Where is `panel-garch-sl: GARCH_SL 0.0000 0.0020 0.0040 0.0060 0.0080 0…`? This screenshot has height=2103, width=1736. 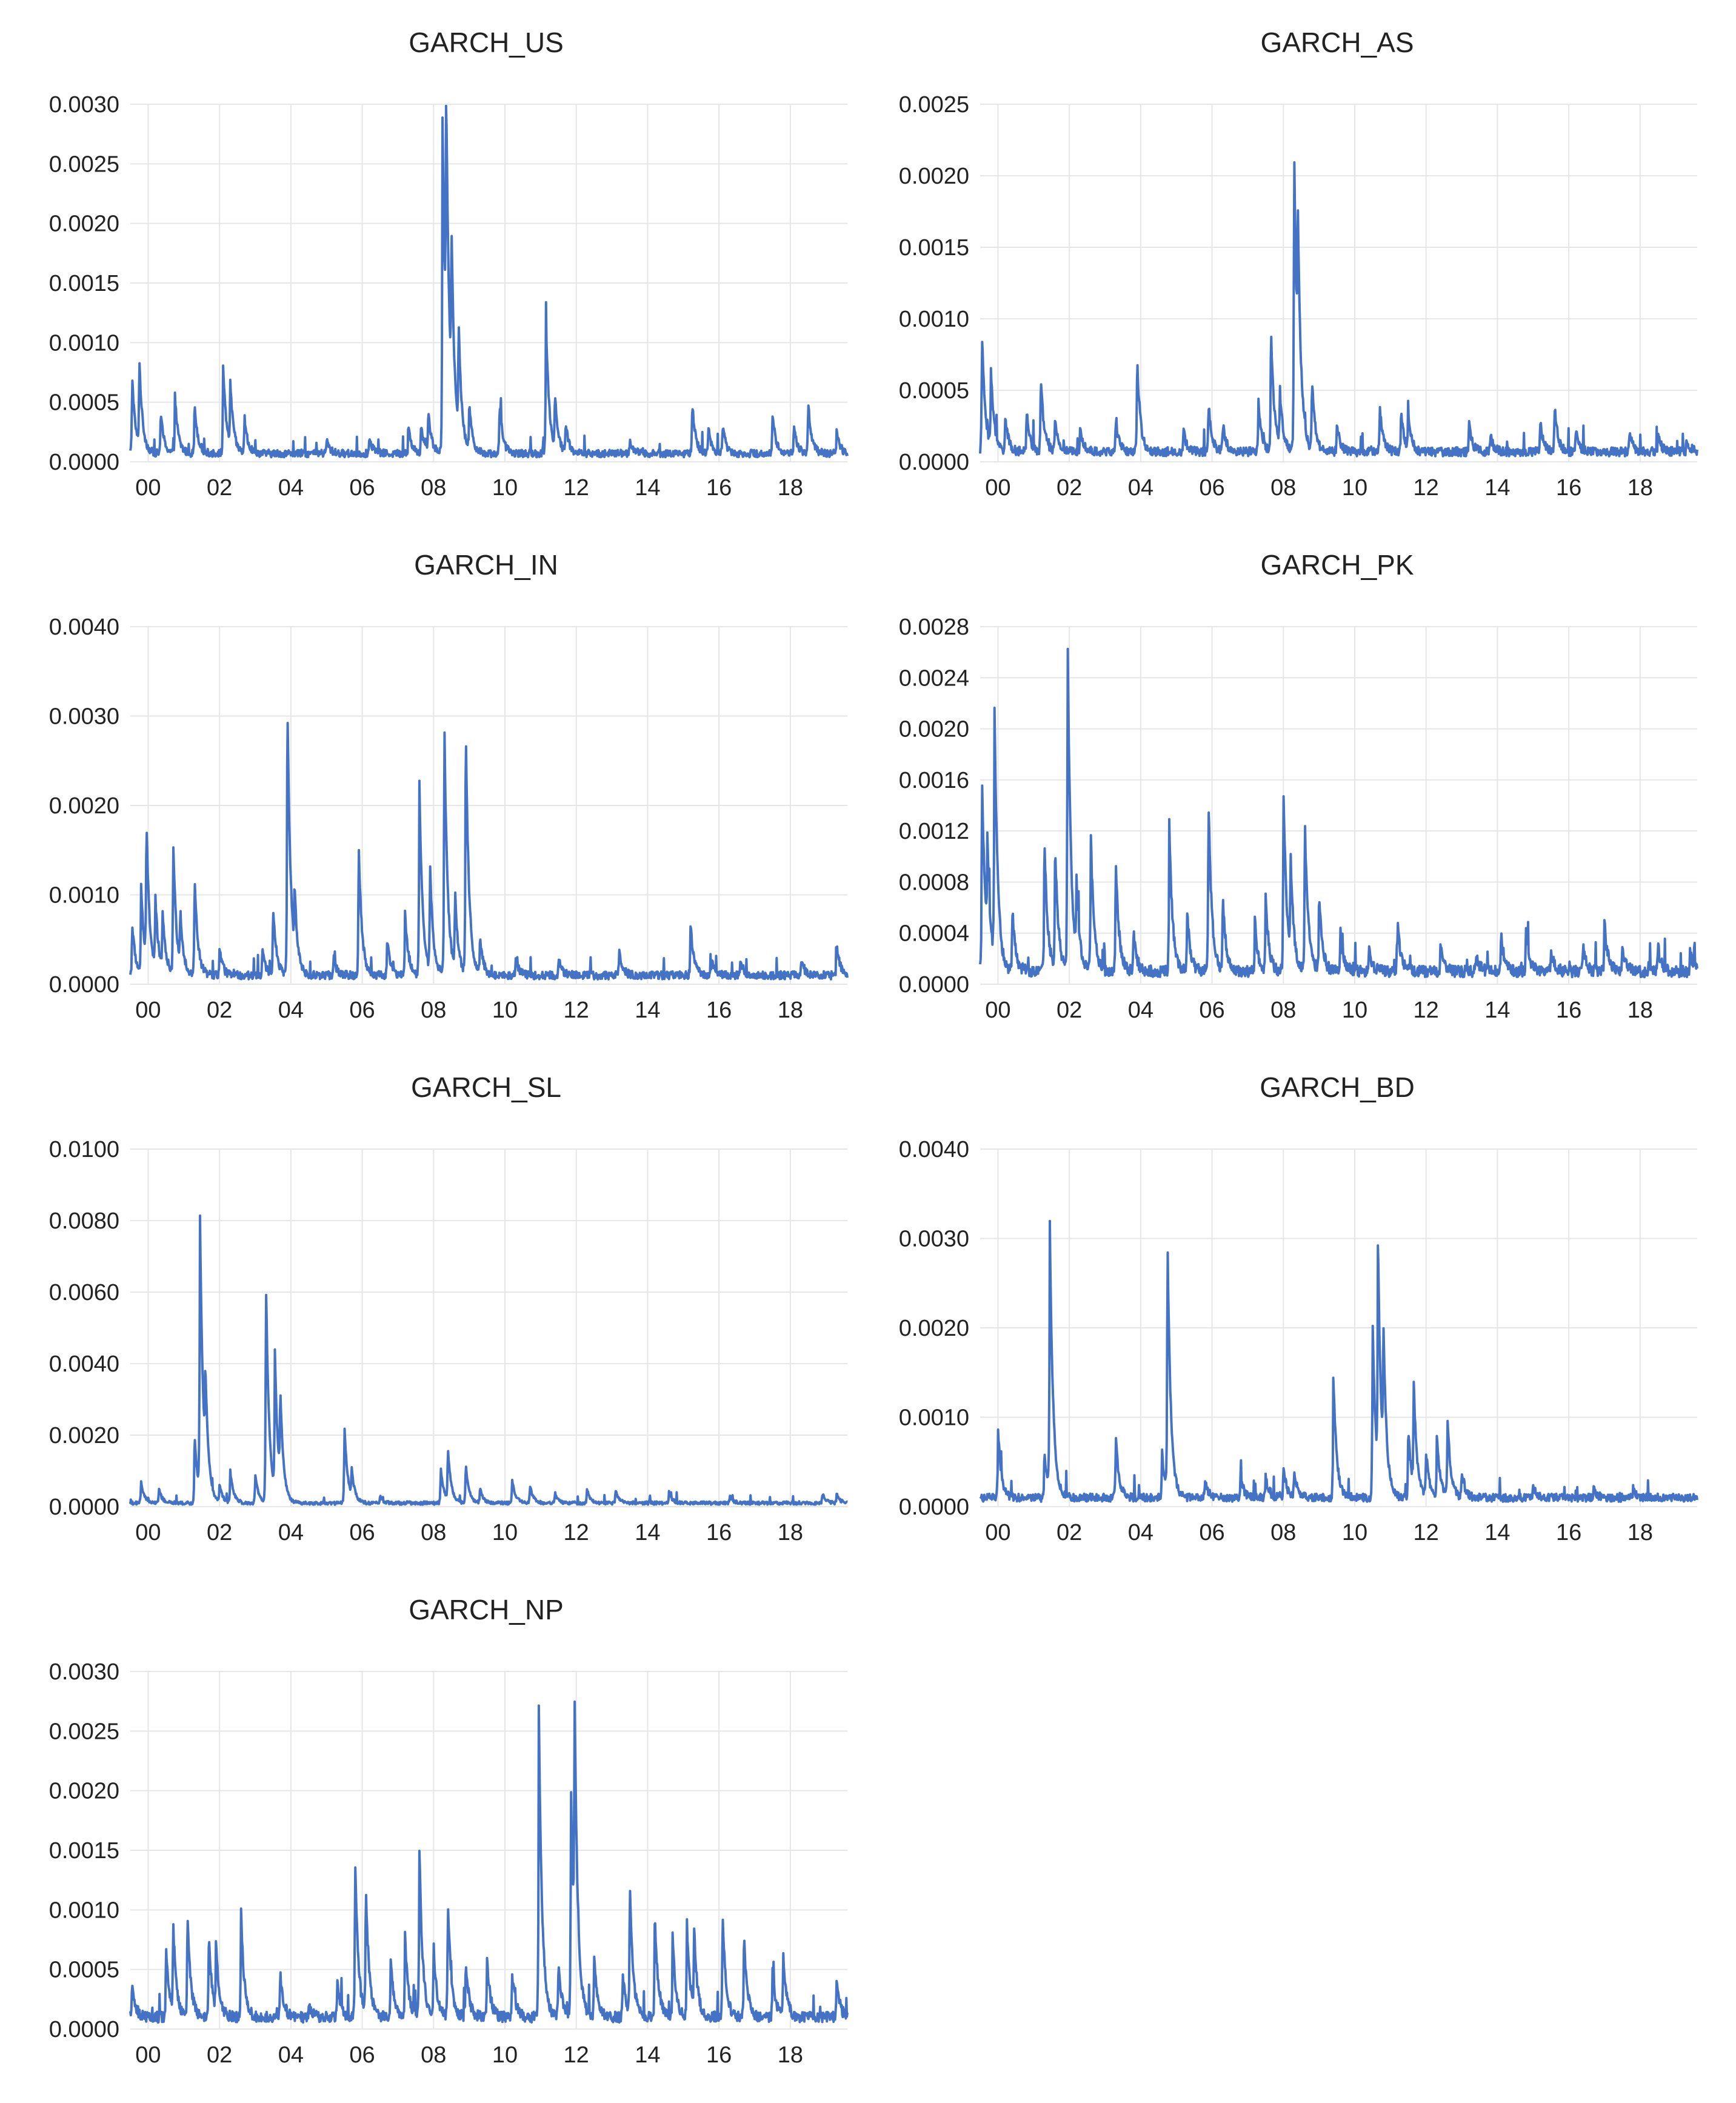 panel-garch-sl: GARCH_SL 0.0000 0.0020 0.0040 0.0060 0.0080 0… is located at coordinates (449, 1308).